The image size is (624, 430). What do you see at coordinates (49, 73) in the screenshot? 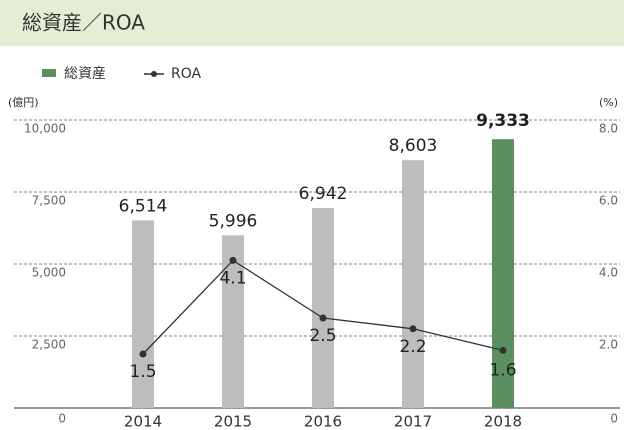
I see `legend-swatch` at bounding box center [49, 73].